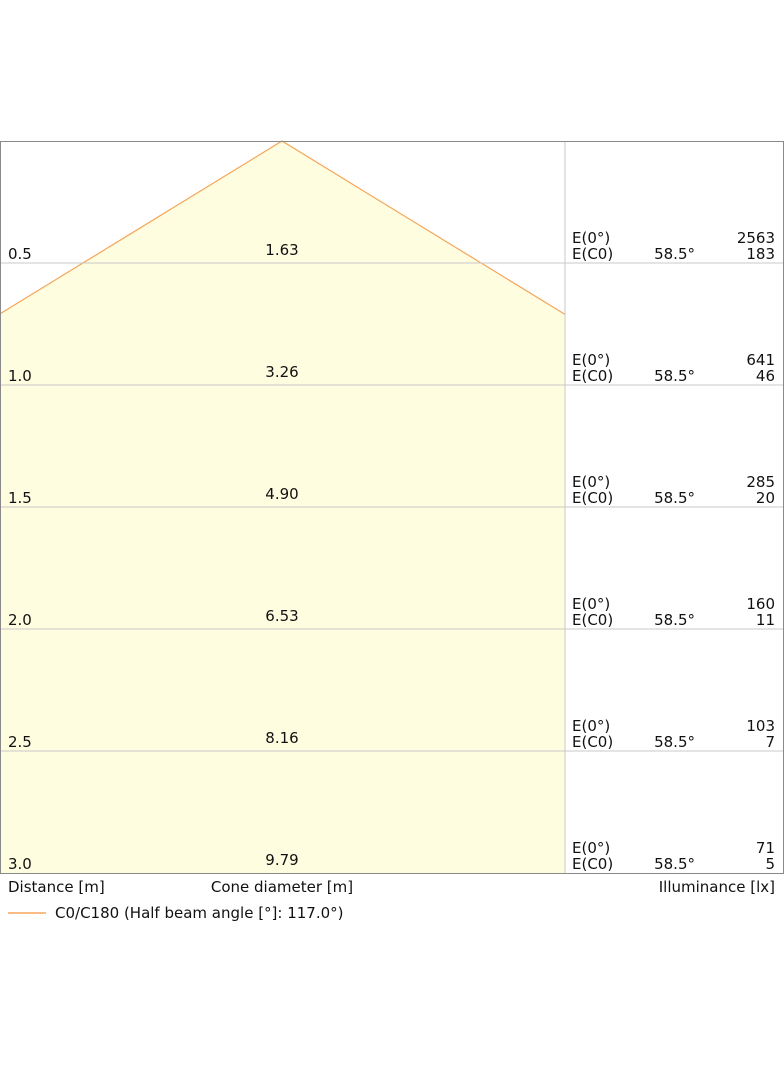 This screenshot has width=784, height=1066. I want to click on distance-axis-label: Distance [m], so click(56, 887).